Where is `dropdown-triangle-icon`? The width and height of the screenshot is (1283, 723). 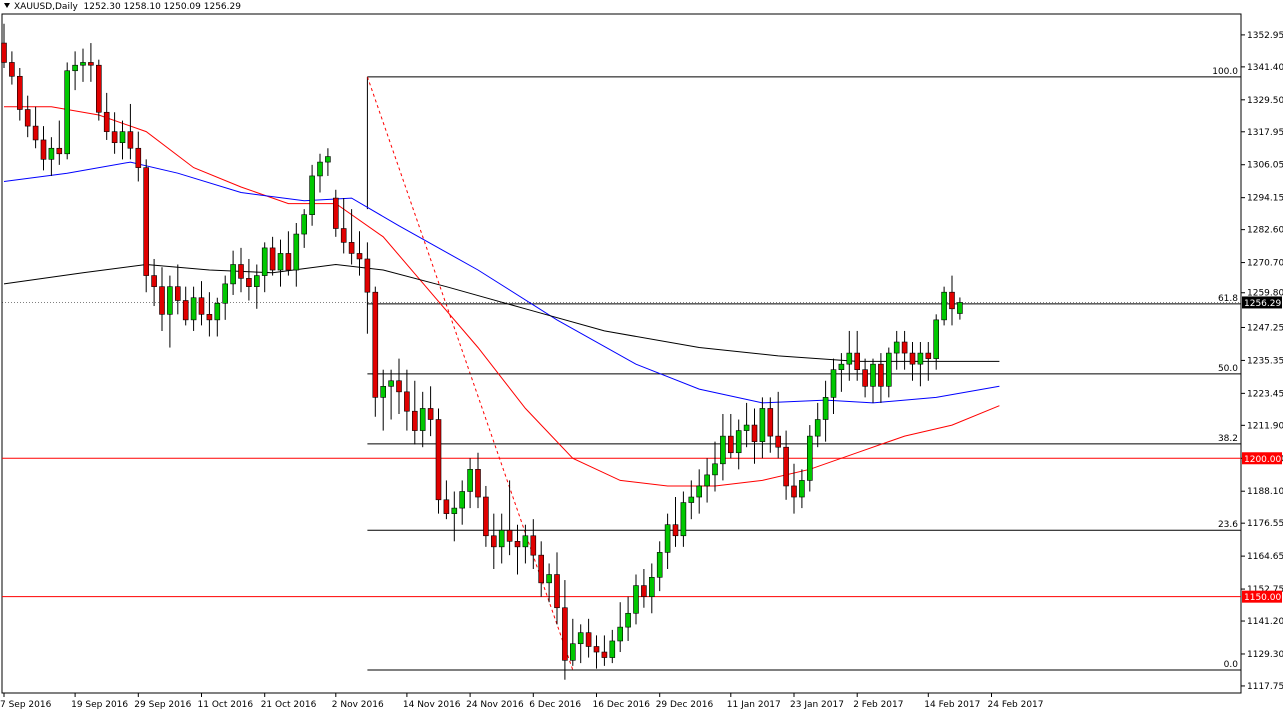
dropdown-triangle-icon is located at coordinates (7, 5).